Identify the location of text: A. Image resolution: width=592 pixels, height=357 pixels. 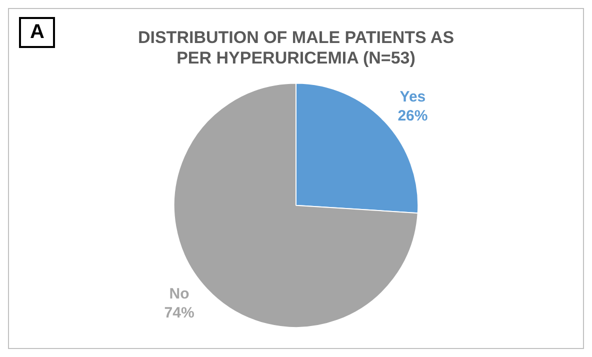
(37, 32).